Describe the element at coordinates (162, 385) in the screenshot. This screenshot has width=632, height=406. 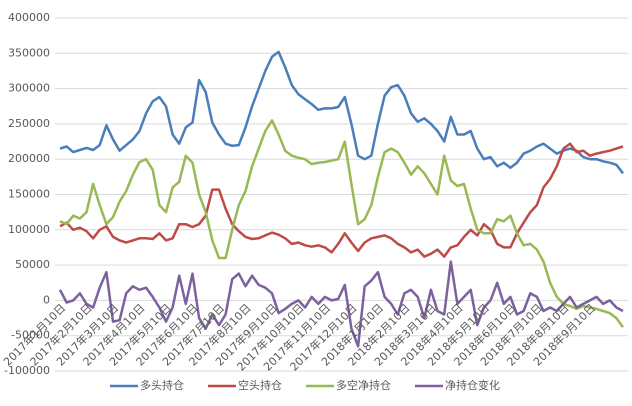
I see `legend-label: 多头持仓` at that location.